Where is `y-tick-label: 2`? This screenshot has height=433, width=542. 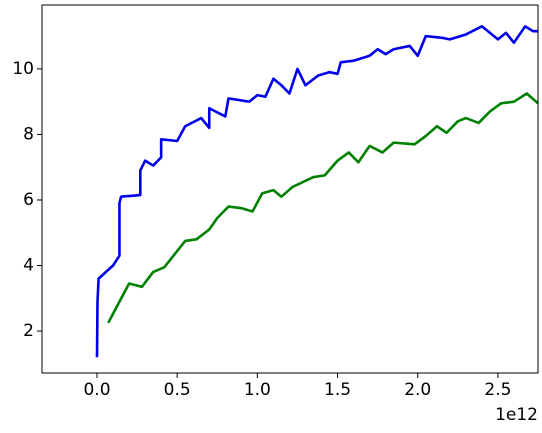
y-tick-label: 2 is located at coordinates (28, 331).